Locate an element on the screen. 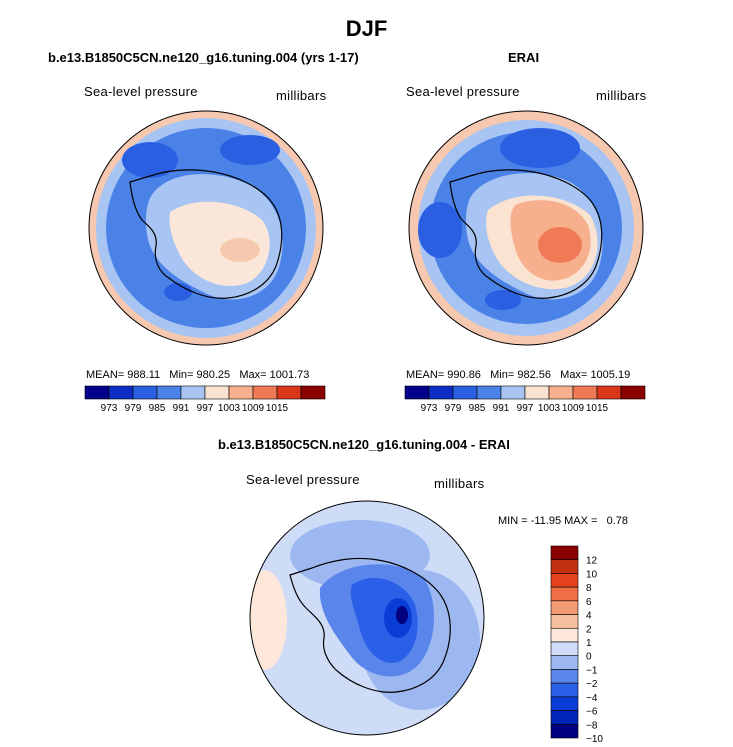 Image resolution: width=733 pixels, height=747 pixels. diff-colorbar-tick-label: 2 is located at coordinates (589, 629).